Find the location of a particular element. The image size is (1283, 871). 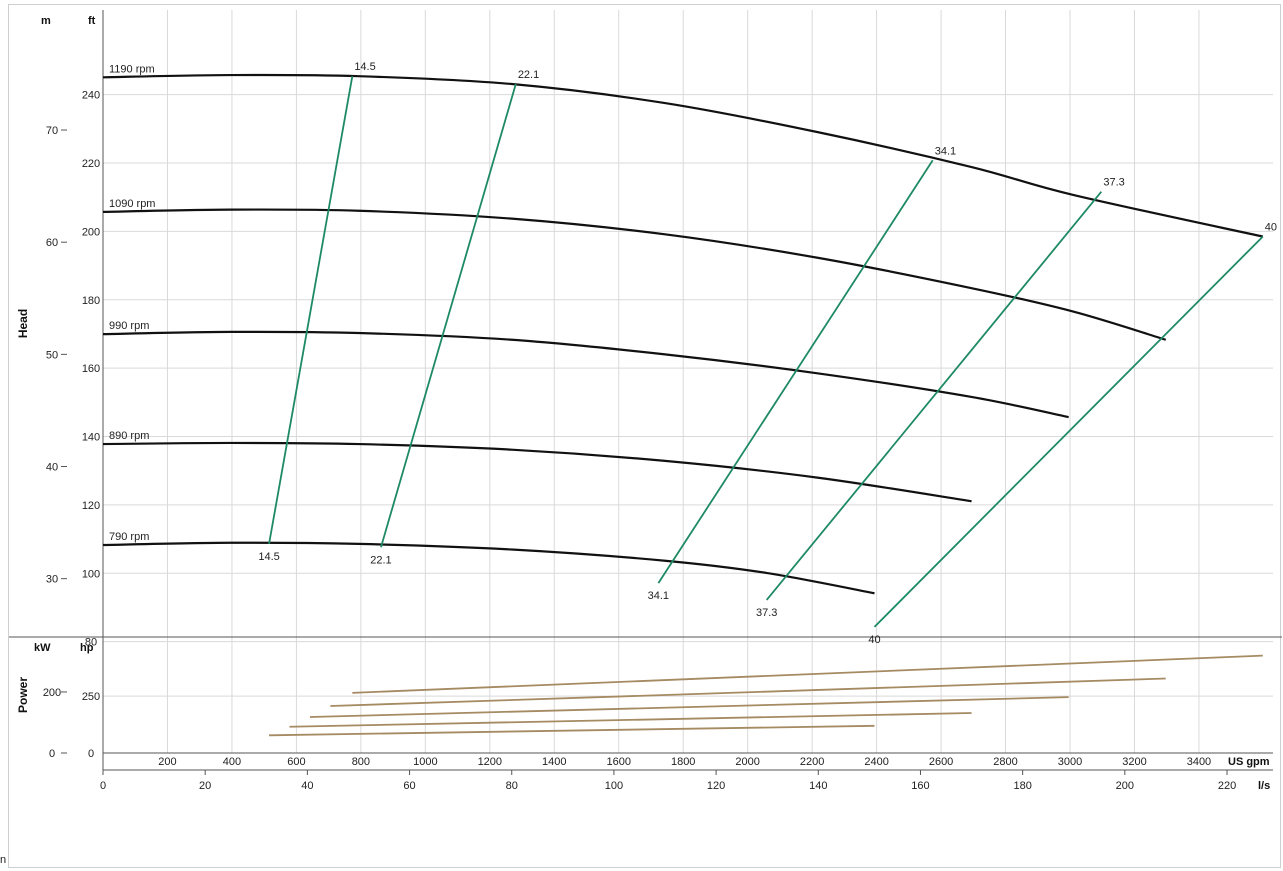

speed-curve-label: 790 rpm is located at coordinates (129, 537).